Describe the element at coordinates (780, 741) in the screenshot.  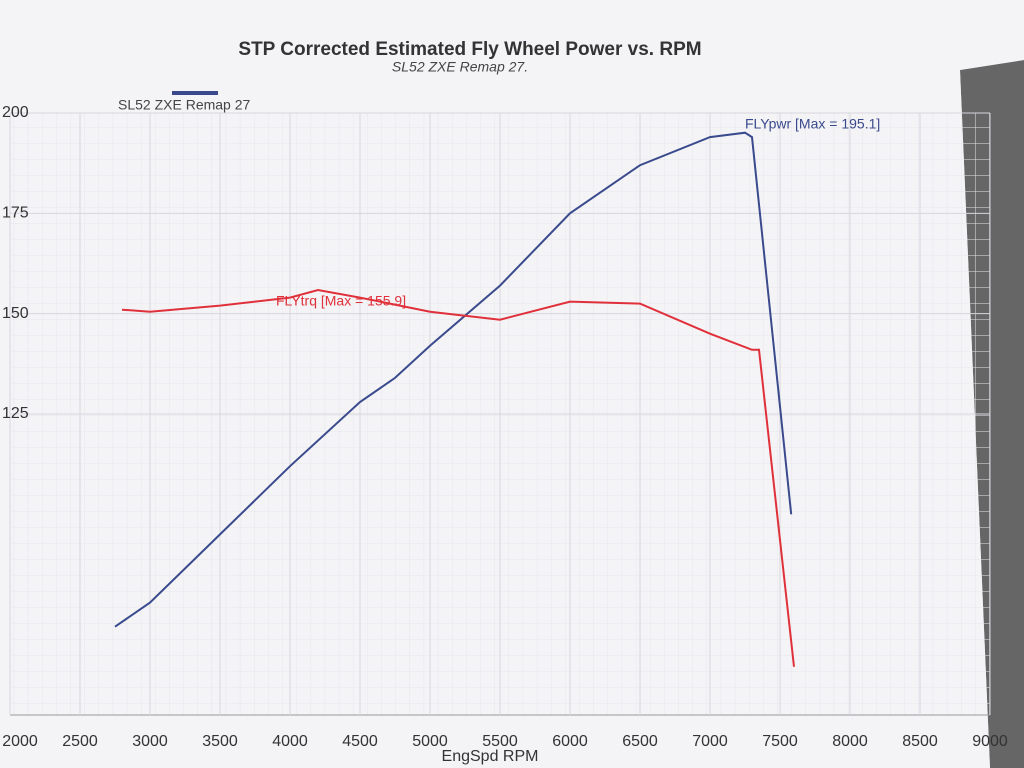
I see `x-tick-label: 7500` at that location.